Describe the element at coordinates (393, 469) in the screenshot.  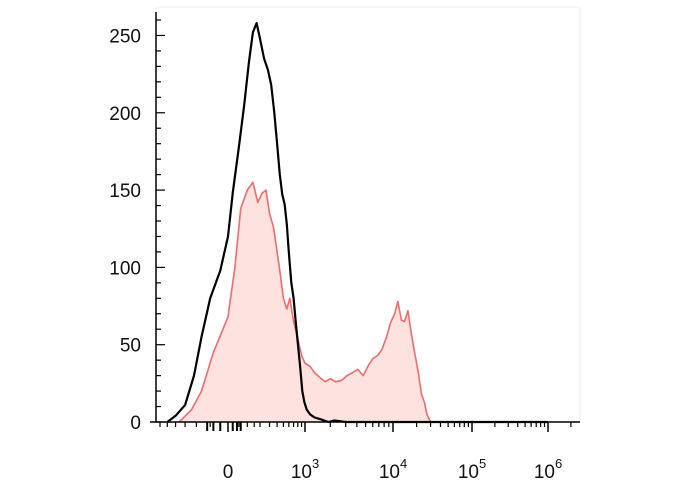
I see `x-tick-label: 10⁴` at that location.